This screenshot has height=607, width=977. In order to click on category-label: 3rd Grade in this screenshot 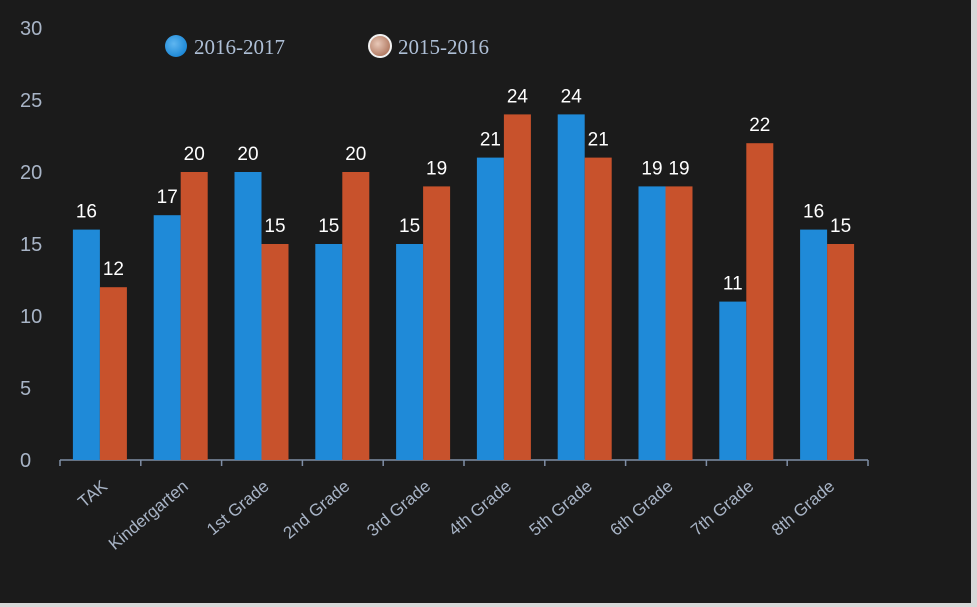, I will do `click(398, 509)`.